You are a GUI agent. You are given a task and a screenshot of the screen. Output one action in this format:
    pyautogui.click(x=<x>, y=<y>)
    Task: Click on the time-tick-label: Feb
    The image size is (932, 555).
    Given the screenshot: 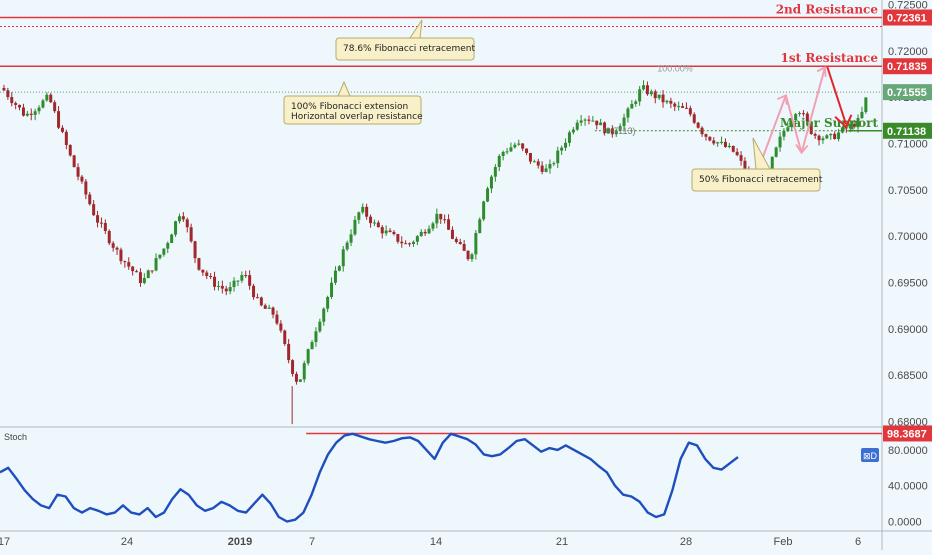 What is the action you would take?
    pyautogui.click(x=783, y=542)
    